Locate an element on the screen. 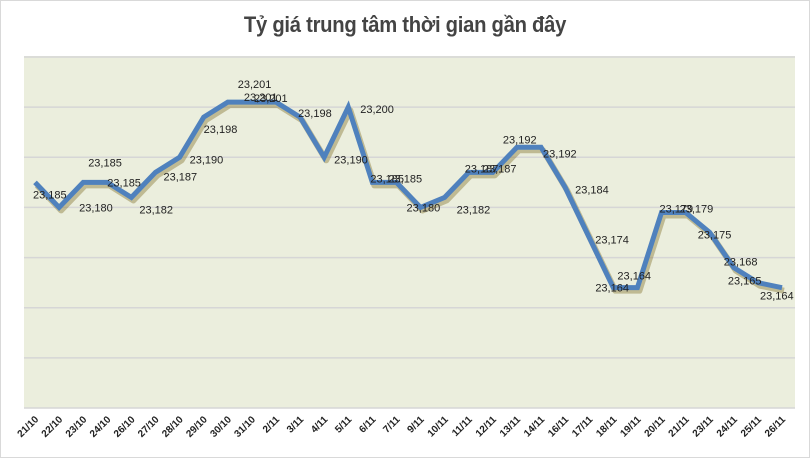 Image resolution: width=810 pixels, height=458 pixels. chart-title: Tỷ giá trung tâm thời gian gần đây is located at coordinates (405, 24).